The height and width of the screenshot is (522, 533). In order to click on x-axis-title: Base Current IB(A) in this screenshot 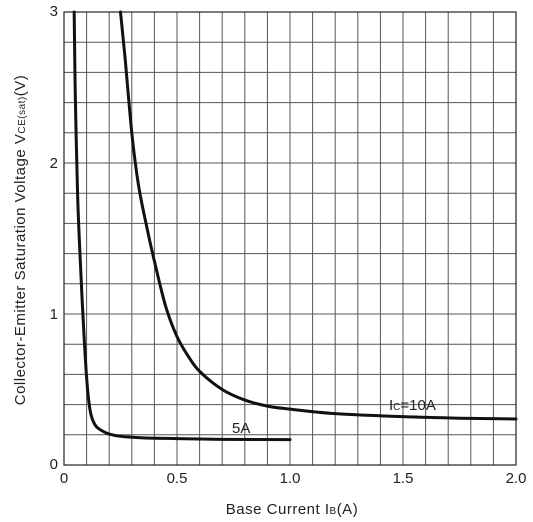, I will do `click(292, 509)`.